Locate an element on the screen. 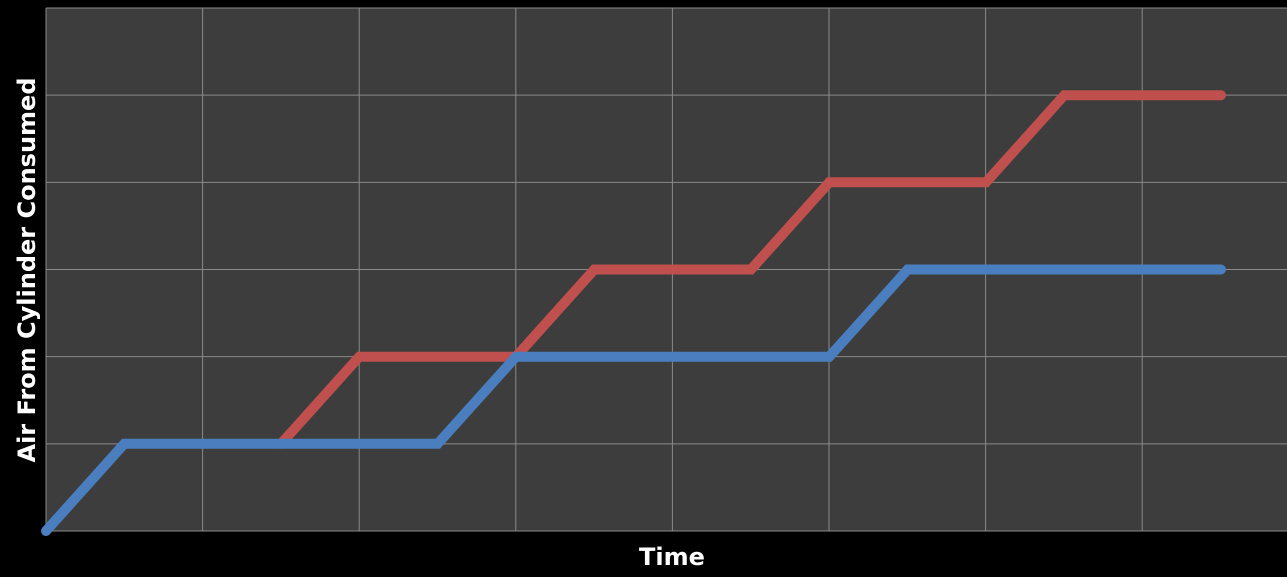  x-axis-title: Time is located at coordinates (672, 557).